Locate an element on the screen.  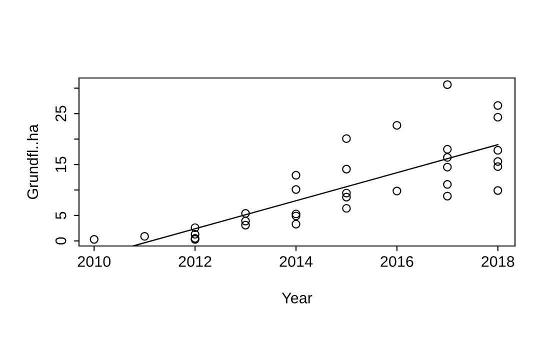
y-tick-label: 0 is located at coordinates (60, 241).